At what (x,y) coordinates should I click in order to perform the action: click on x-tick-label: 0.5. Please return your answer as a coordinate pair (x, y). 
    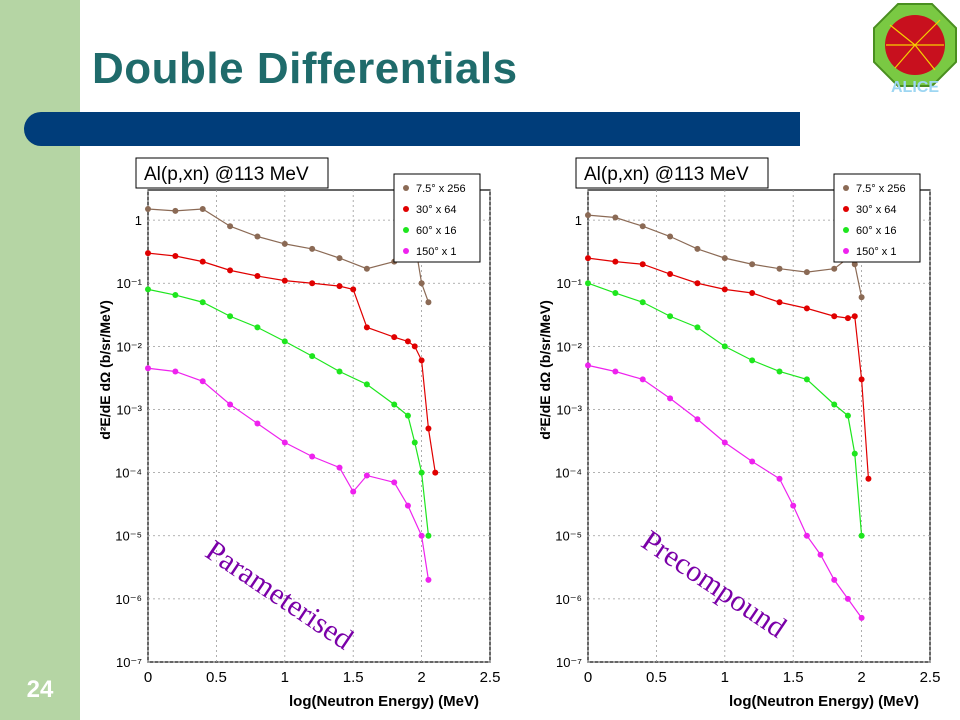
    Looking at the image, I should click on (216, 677).